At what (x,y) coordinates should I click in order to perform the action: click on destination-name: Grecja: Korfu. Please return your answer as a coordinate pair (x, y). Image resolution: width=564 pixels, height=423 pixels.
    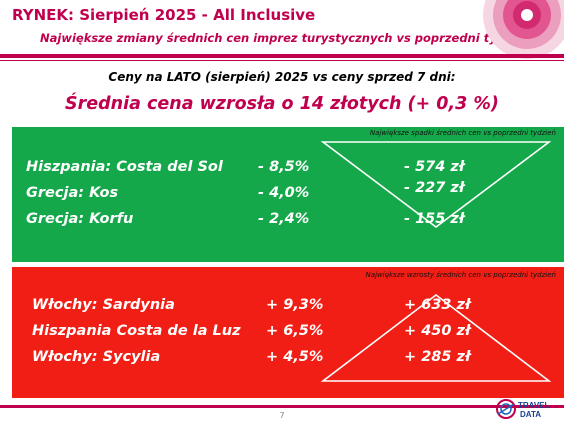
    Looking at the image, I should click on (80, 219).